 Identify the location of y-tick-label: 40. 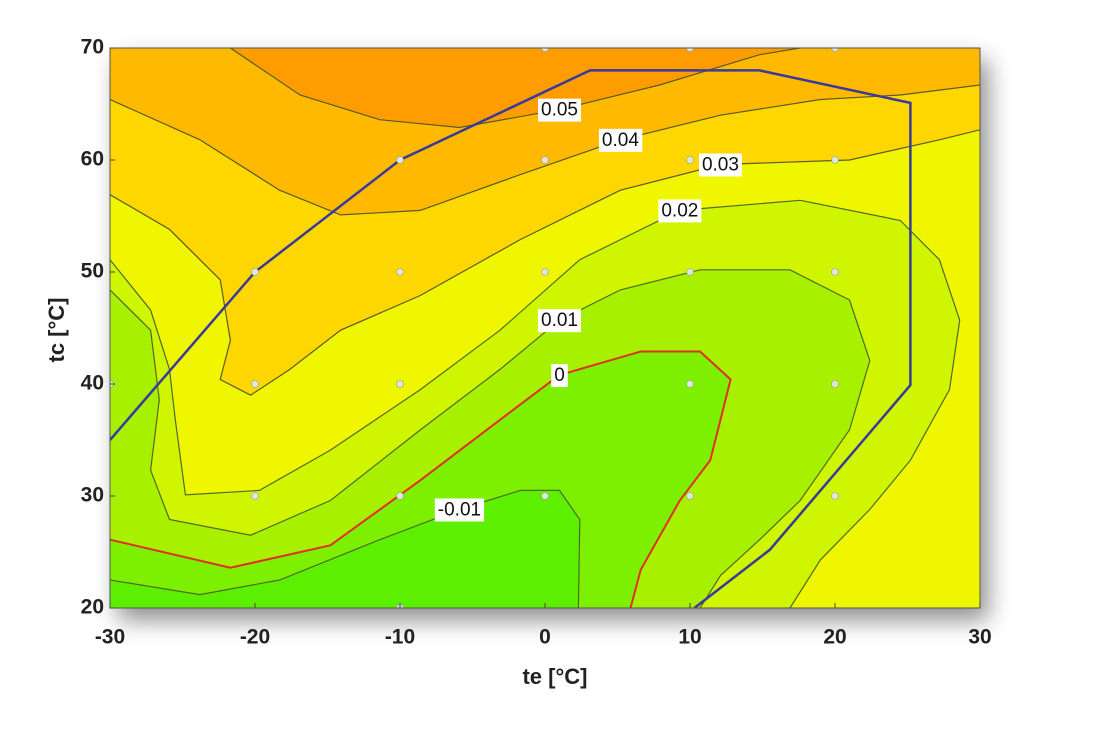
(92, 383).